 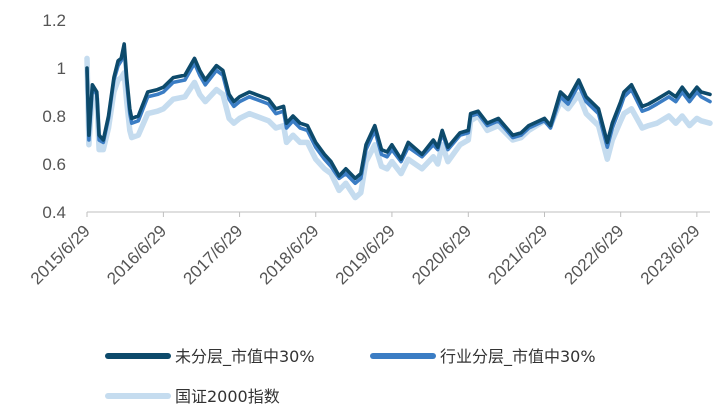 I want to click on legend: 未分层_市值中30% 行业分层_市值中30% 国证2000指数, so click(x=350, y=376).